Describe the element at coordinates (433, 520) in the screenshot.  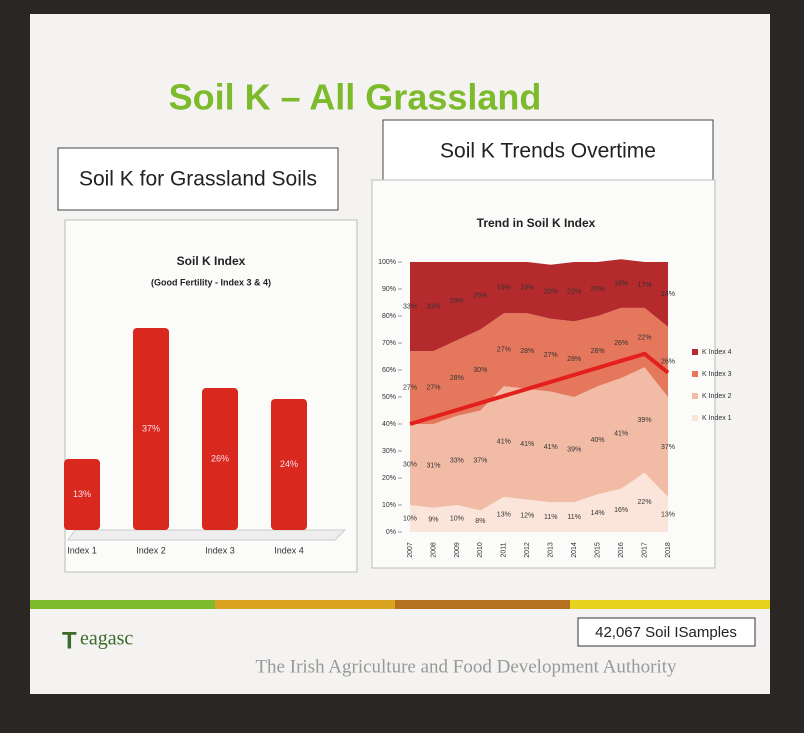
I see `value-label: 9%` at that location.